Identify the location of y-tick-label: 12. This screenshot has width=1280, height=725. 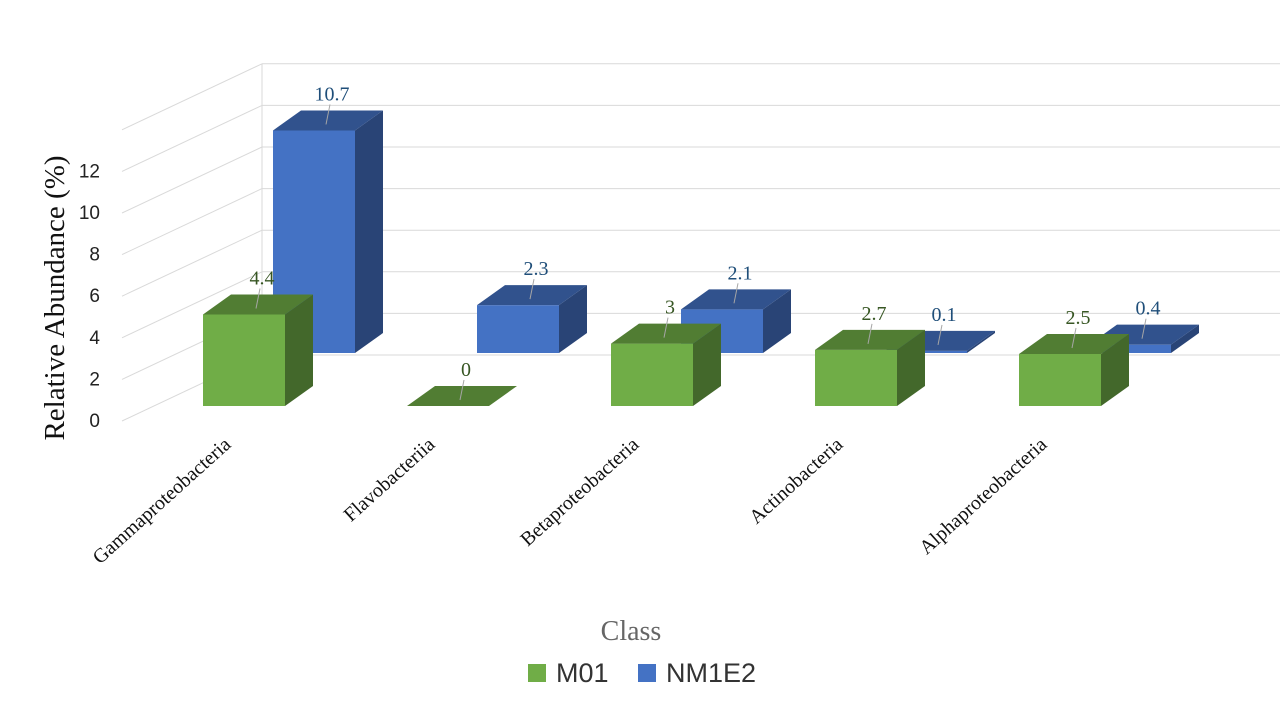
(89, 171).